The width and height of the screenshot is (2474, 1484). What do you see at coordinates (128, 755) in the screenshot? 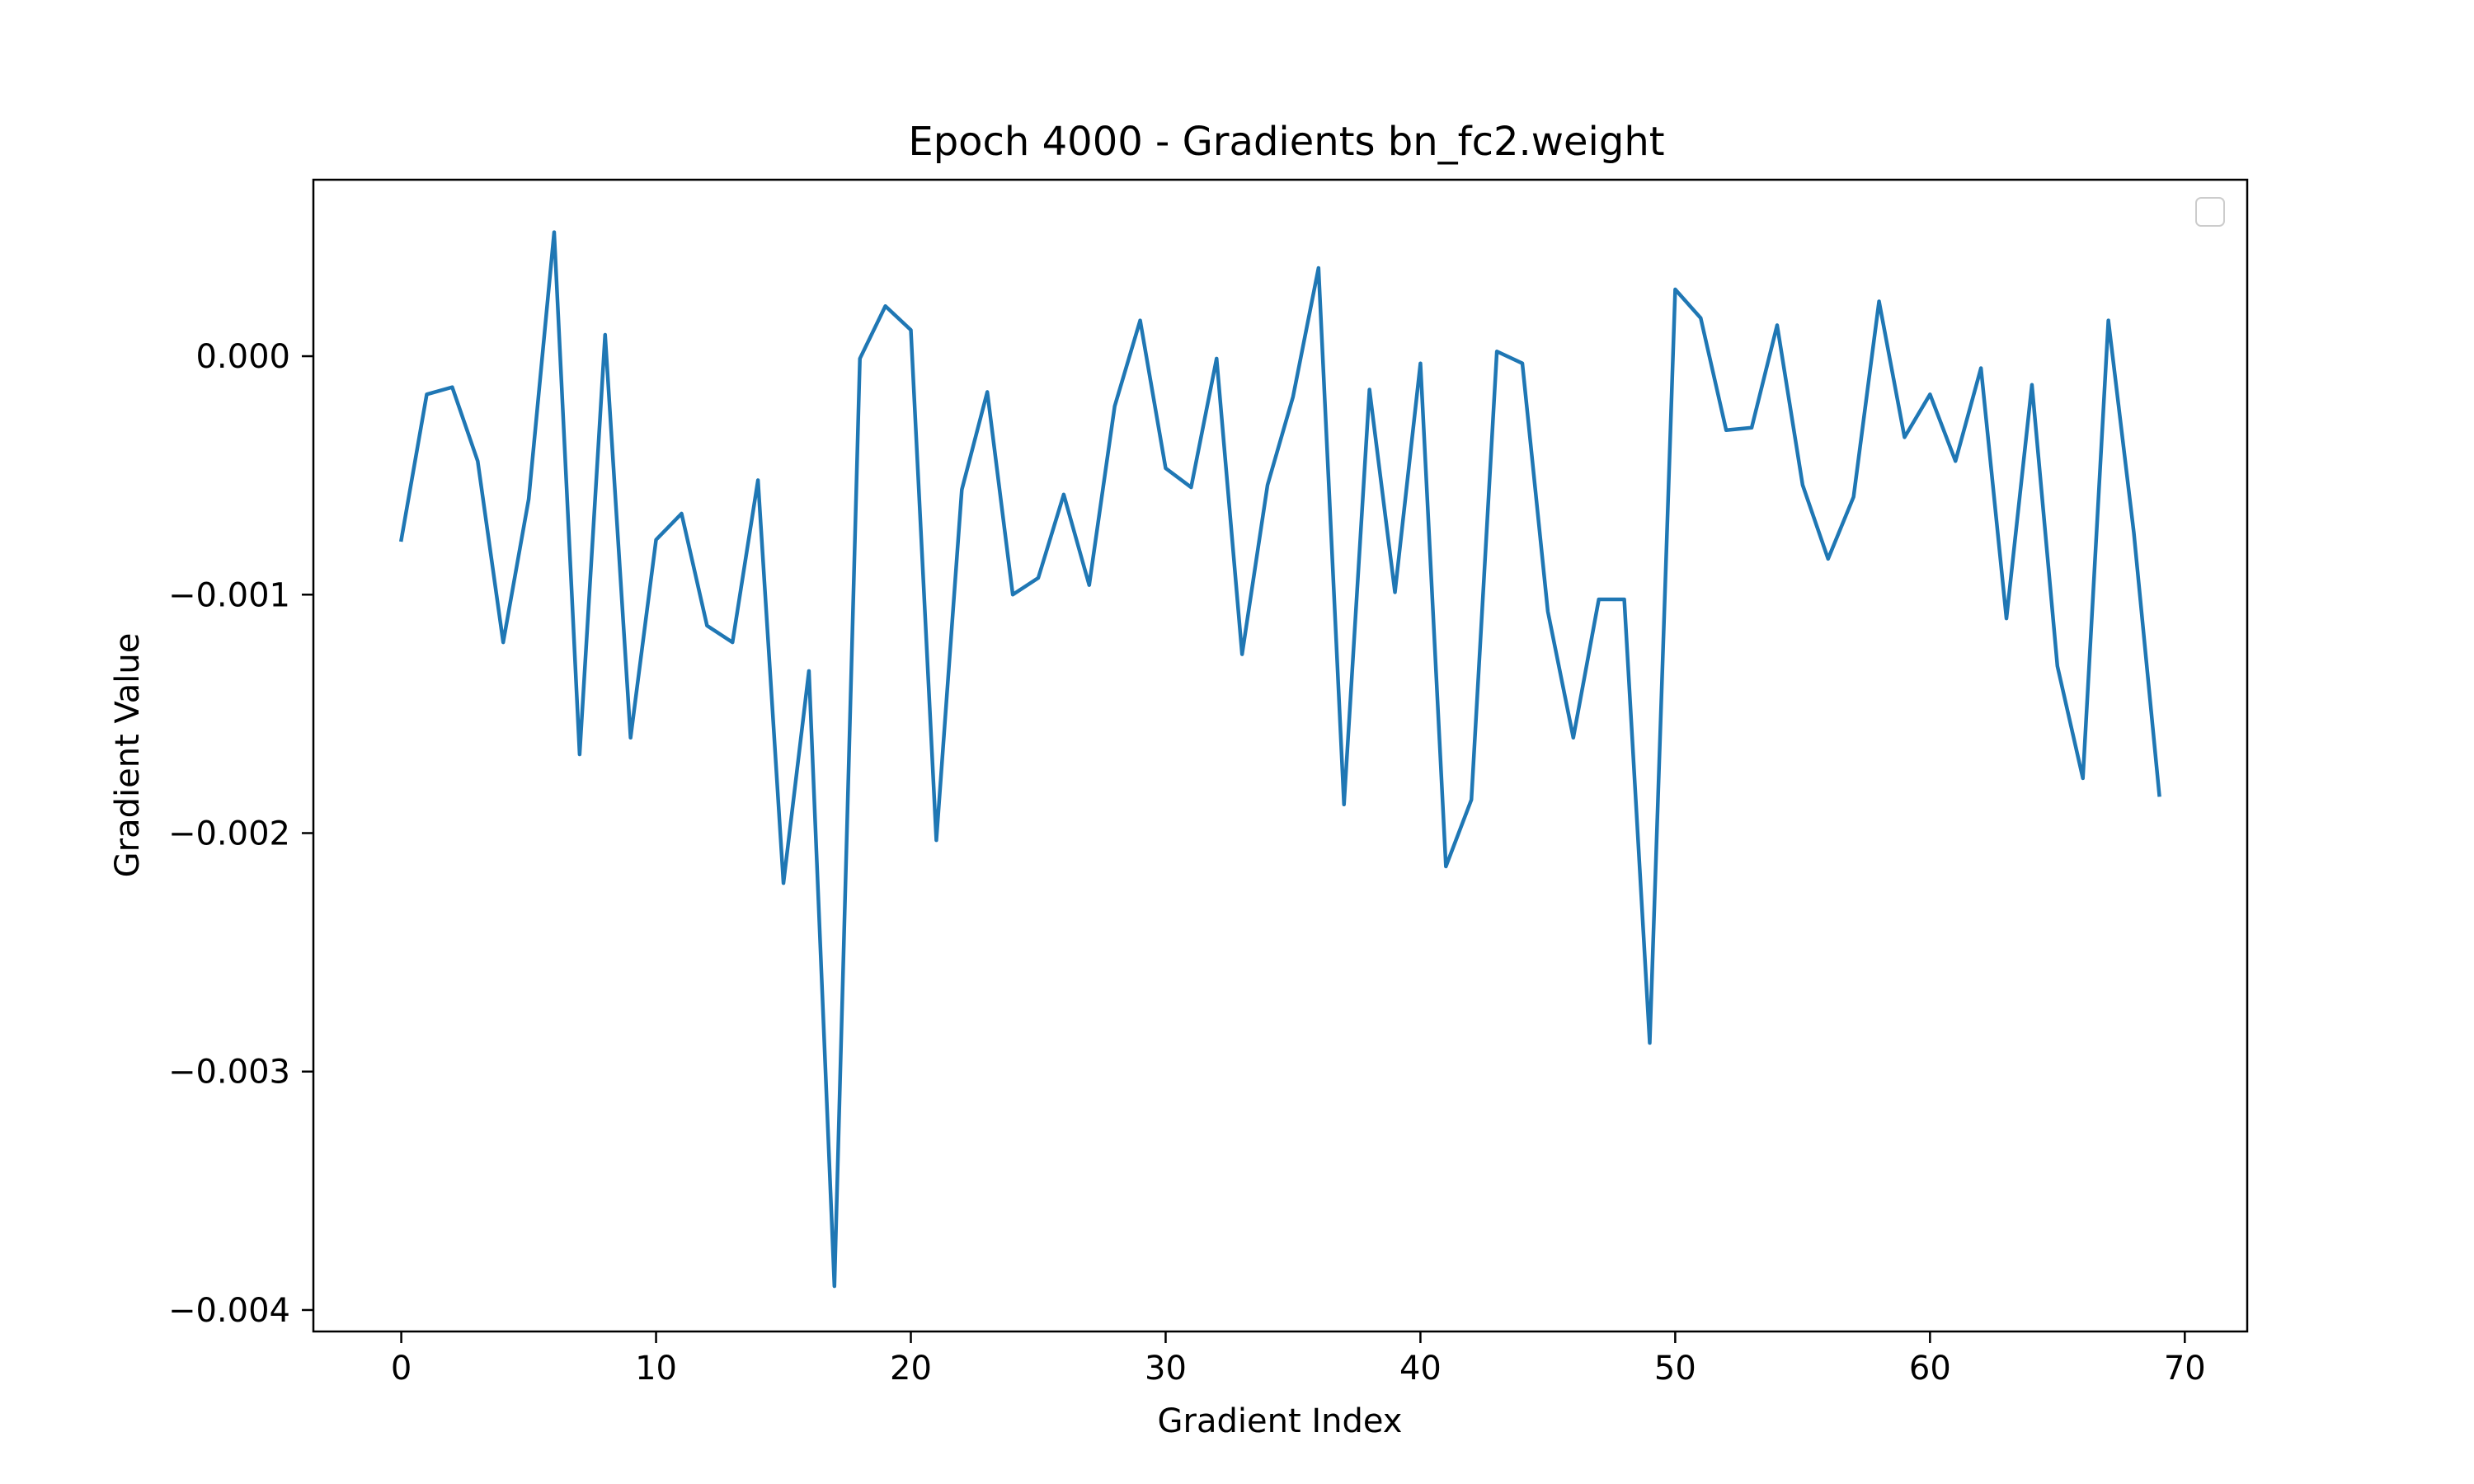
I see `y-axis-label: Gradient Value` at bounding box center [128, 755].